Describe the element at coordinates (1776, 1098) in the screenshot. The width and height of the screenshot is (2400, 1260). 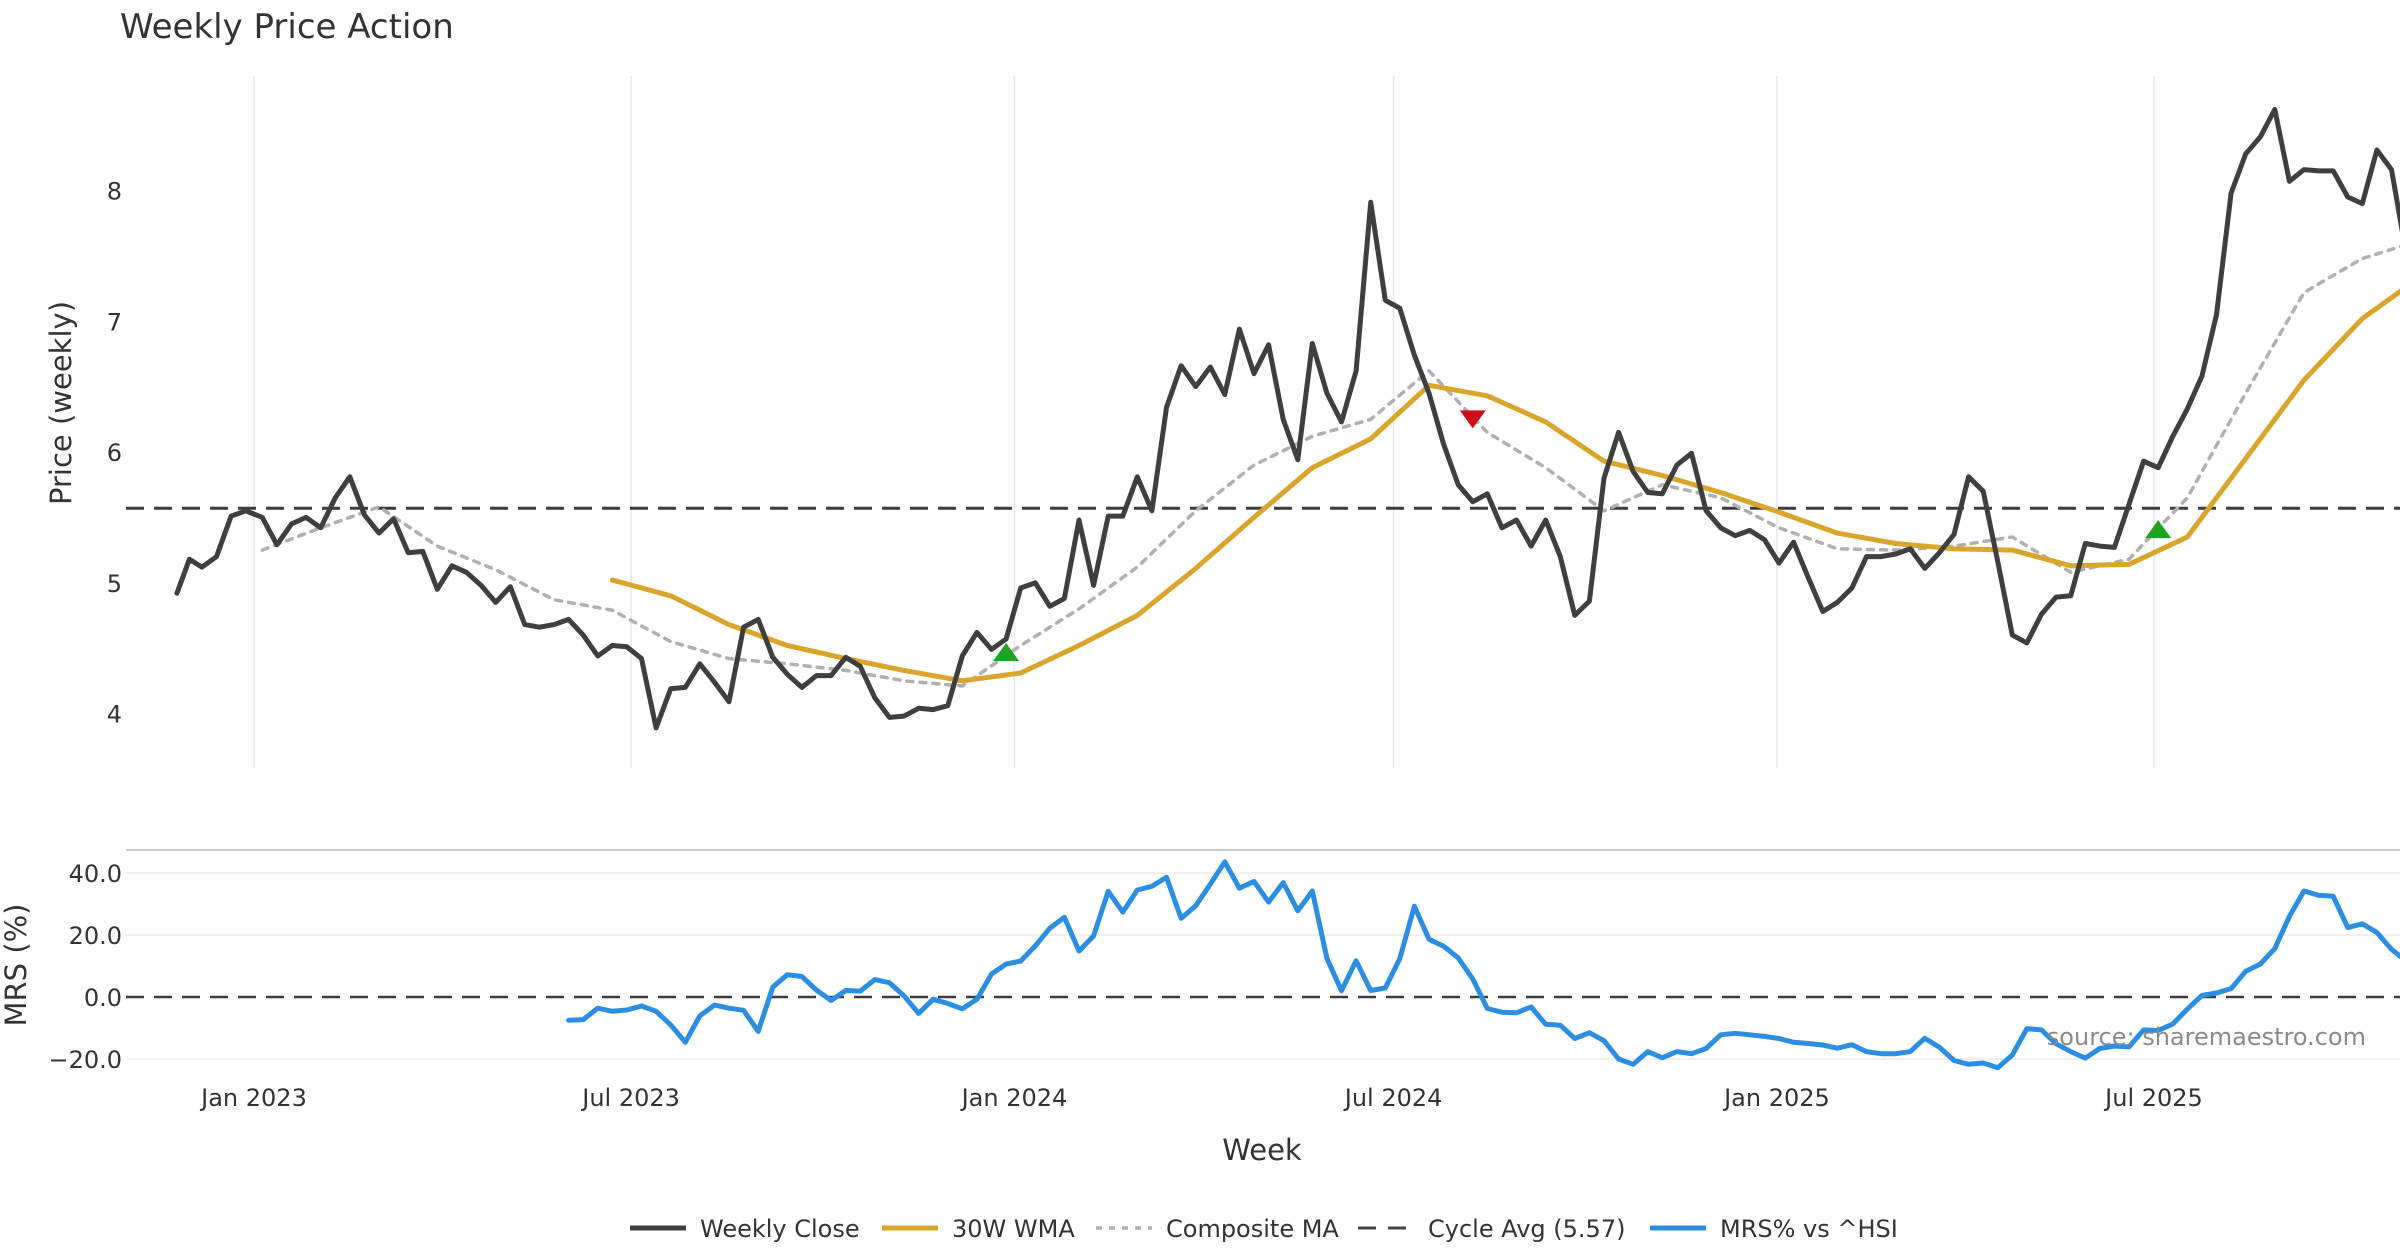
I see `x-tick-label: Jan 2025` at that location.